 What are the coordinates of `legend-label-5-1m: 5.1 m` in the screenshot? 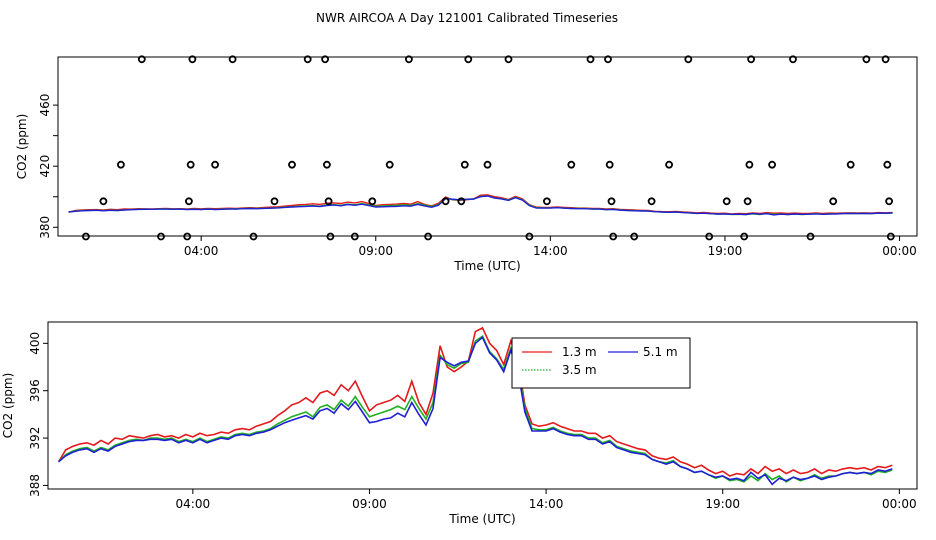 It's located at (660, 352).